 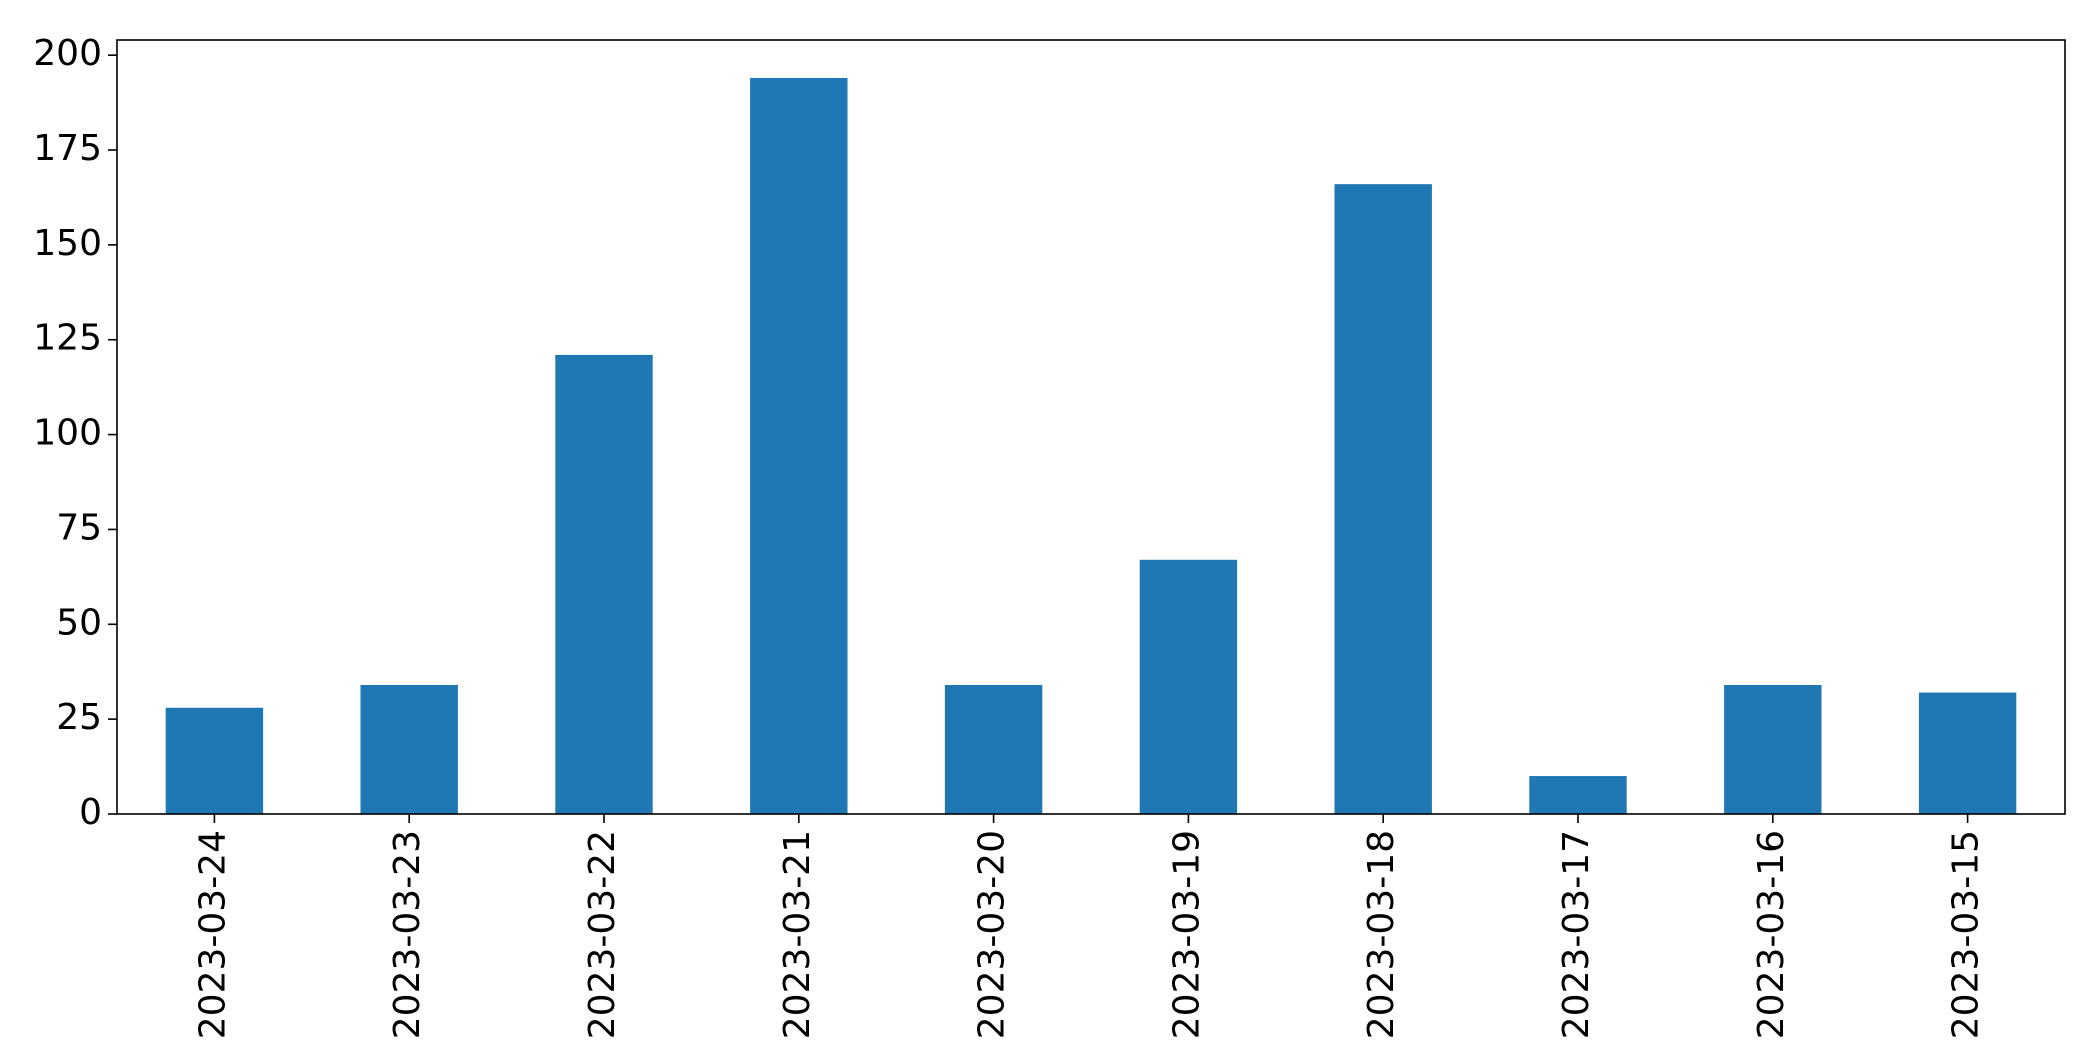 I want to click on y-tick-label: 100, so click(x=67, y=433).